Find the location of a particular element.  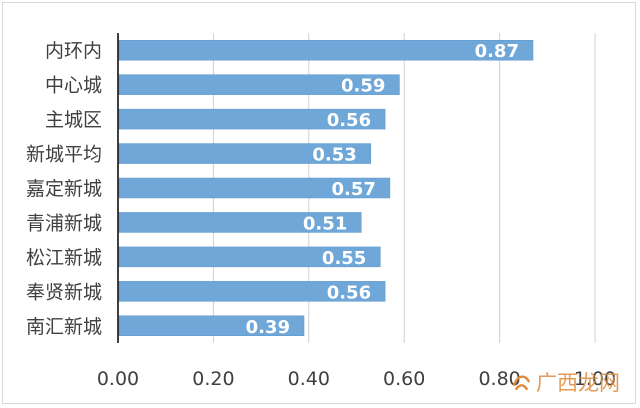

x-tick-label: 0.00 is located at coordinates (118, 379).